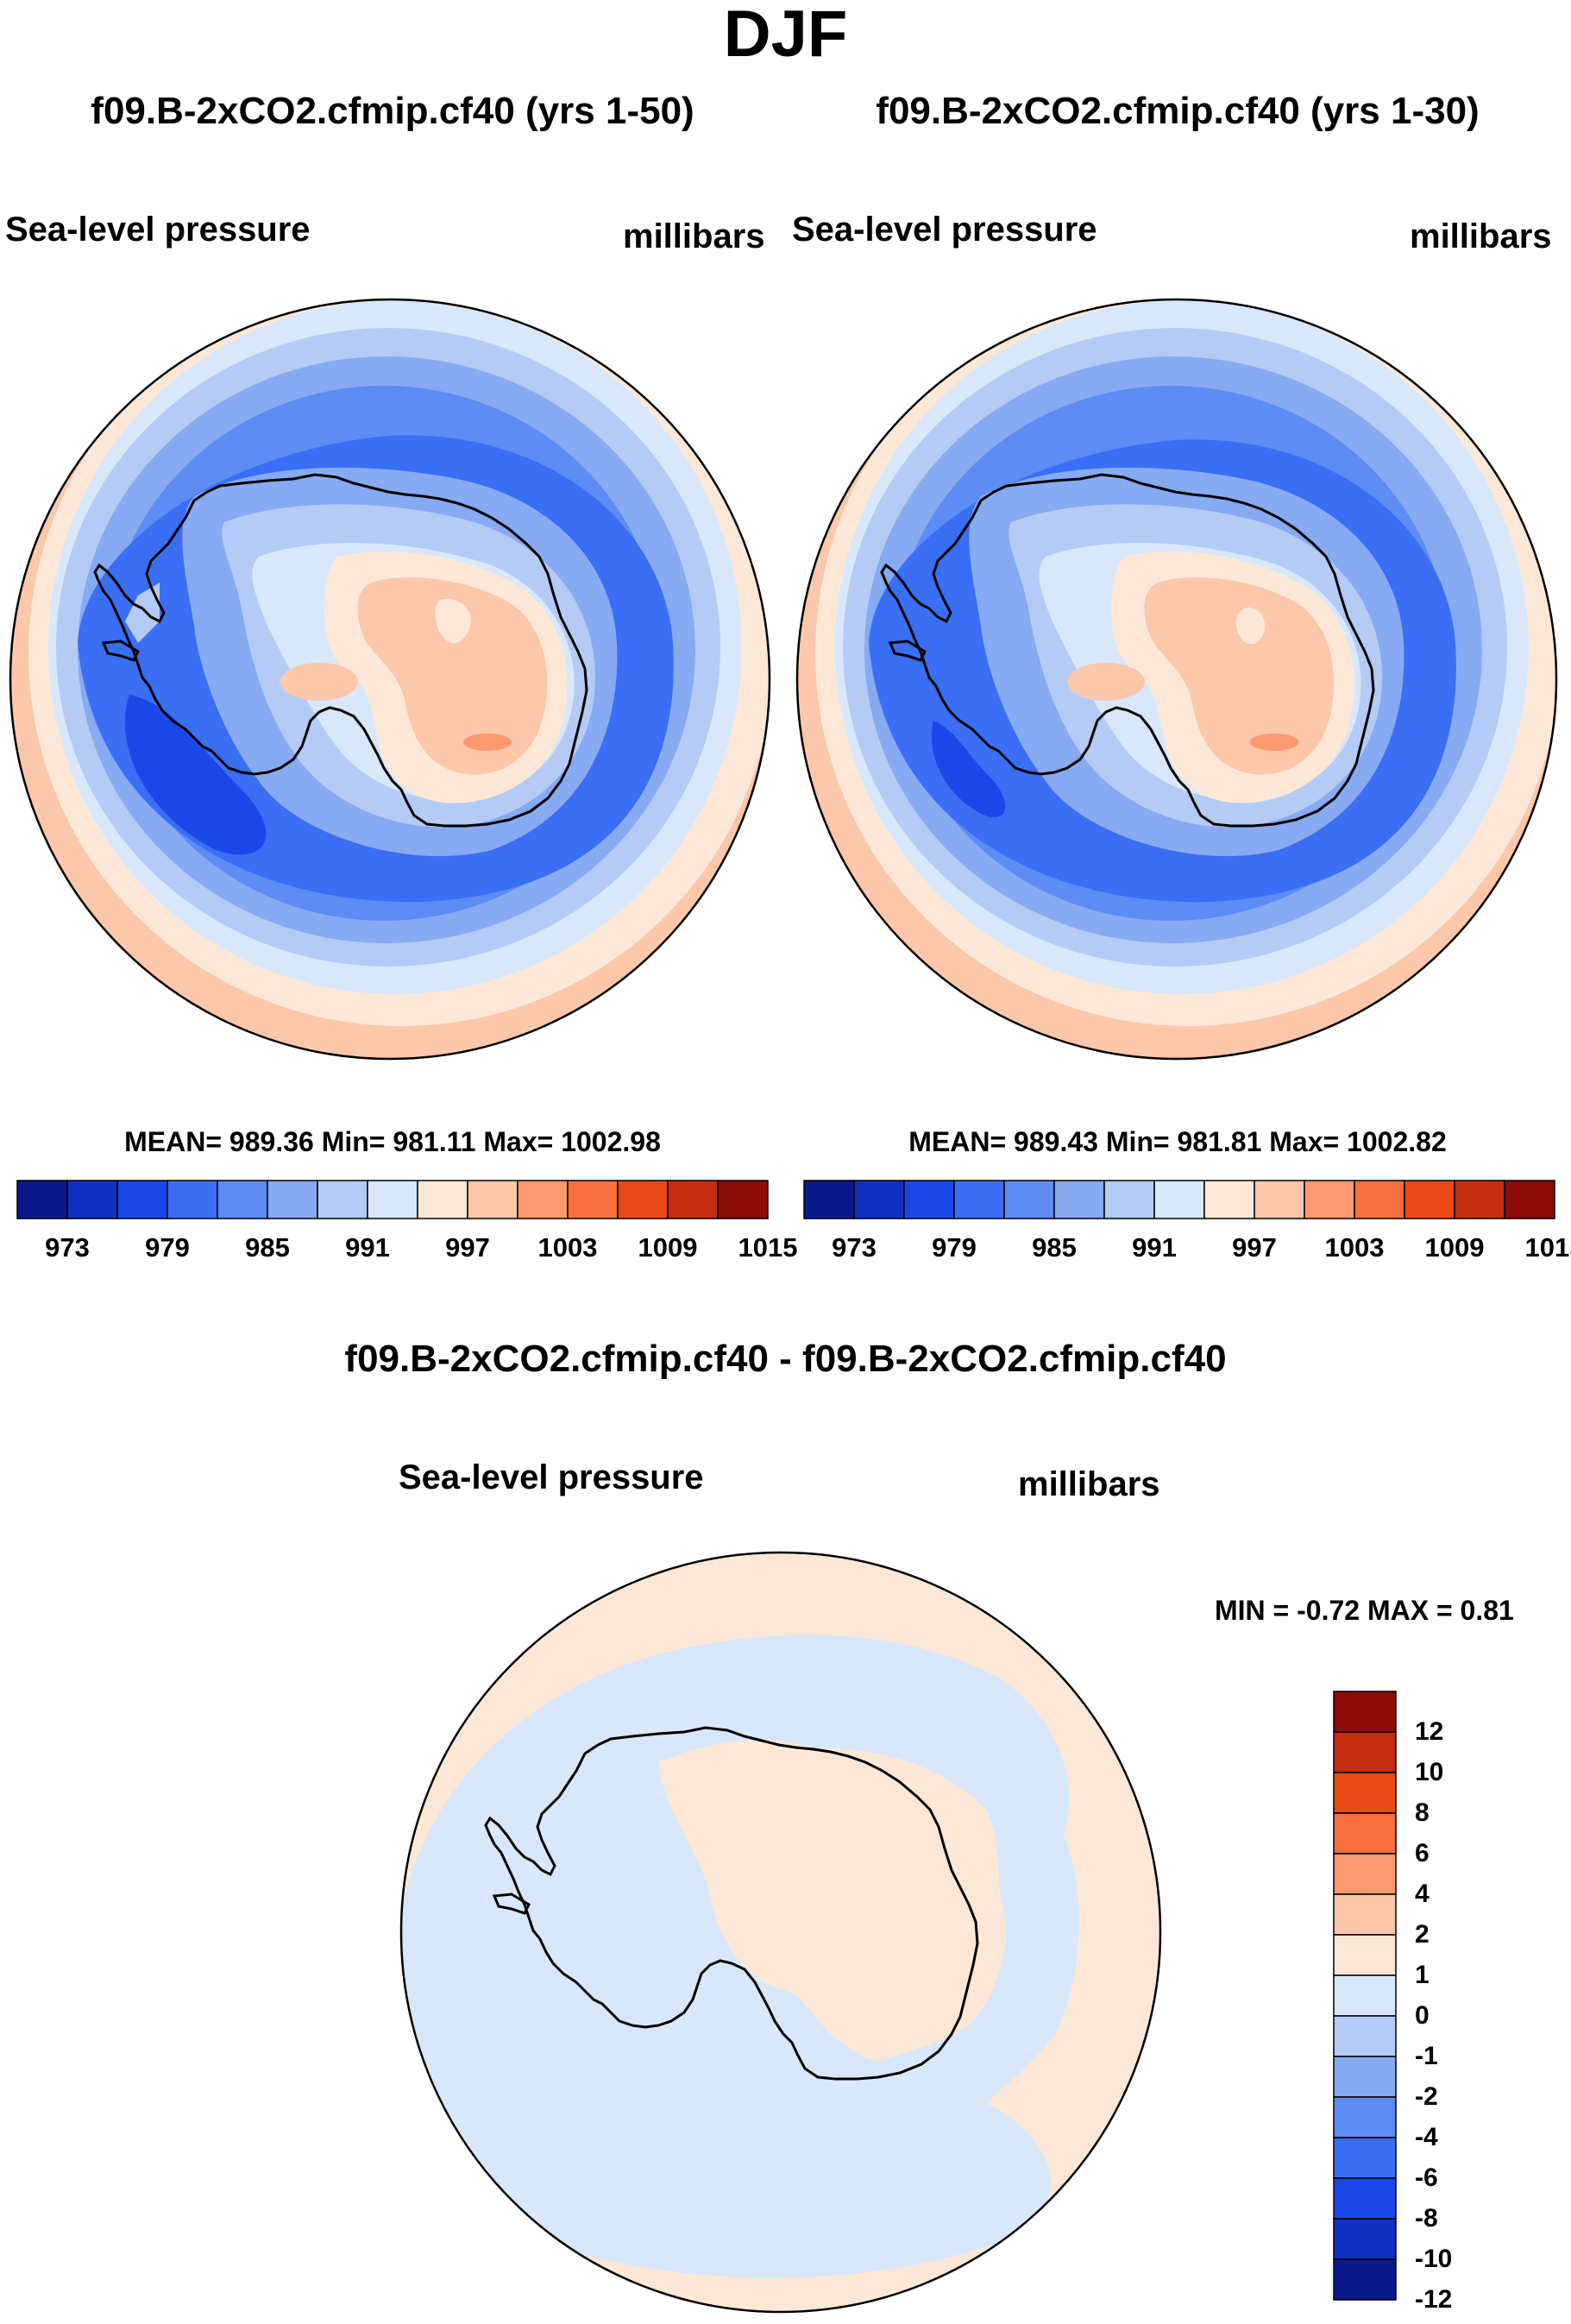 The width and height of the screenshot is (1571, 2324). I want to click on diff-minmax: MIN = -0.72 MAX = 0.81, so click(1365, 1610).